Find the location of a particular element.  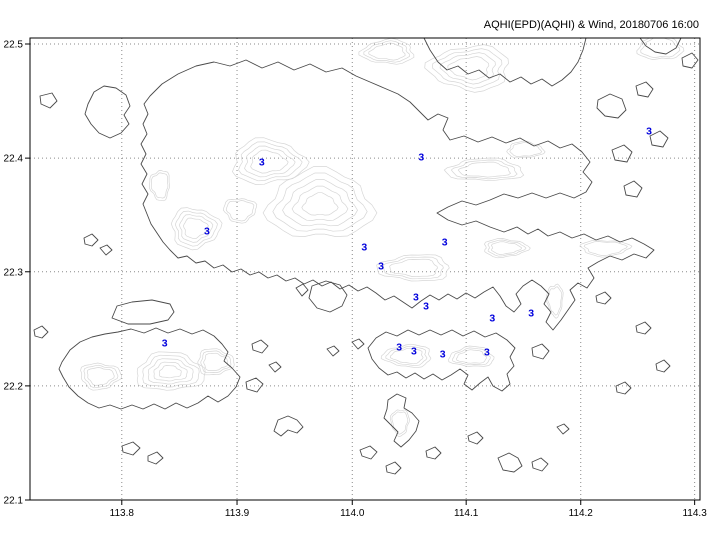

island-coastline-tsing-yi is located at coordinates (328, 296).